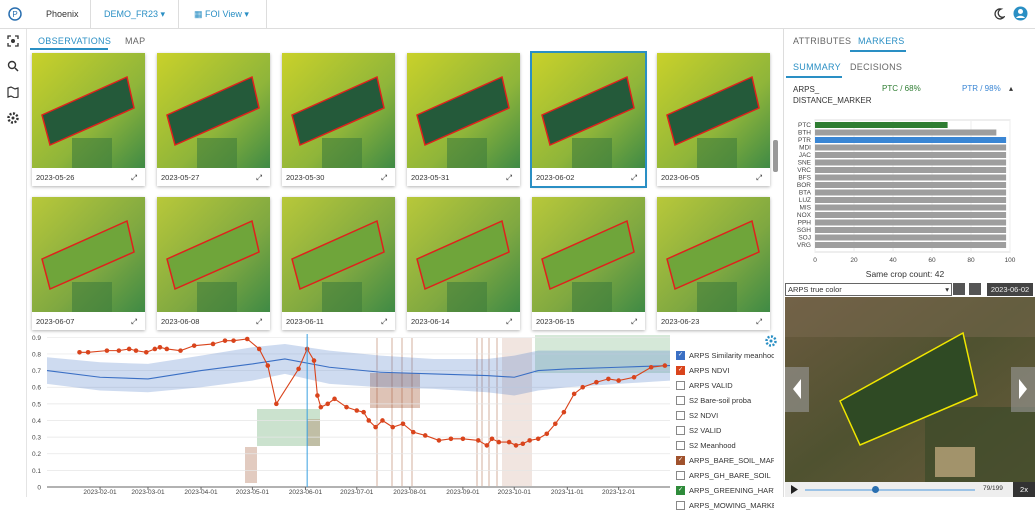 The image size is (1035, 513). I want to click on layer-select: ARPS true color ▾, so click(868, 289).